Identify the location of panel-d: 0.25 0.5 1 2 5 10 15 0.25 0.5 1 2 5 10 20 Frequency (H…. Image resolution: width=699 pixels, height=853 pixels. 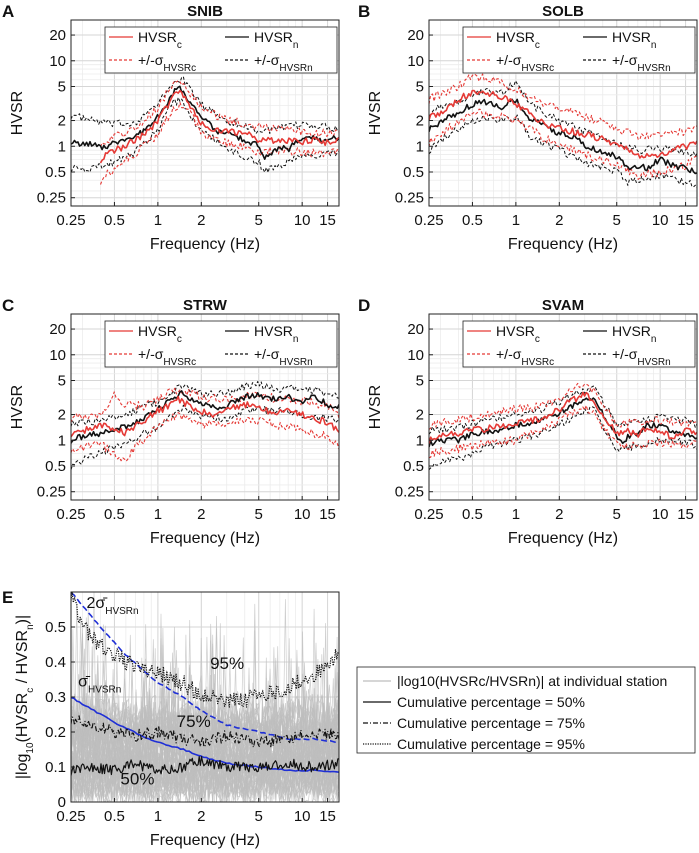
(528, 421).